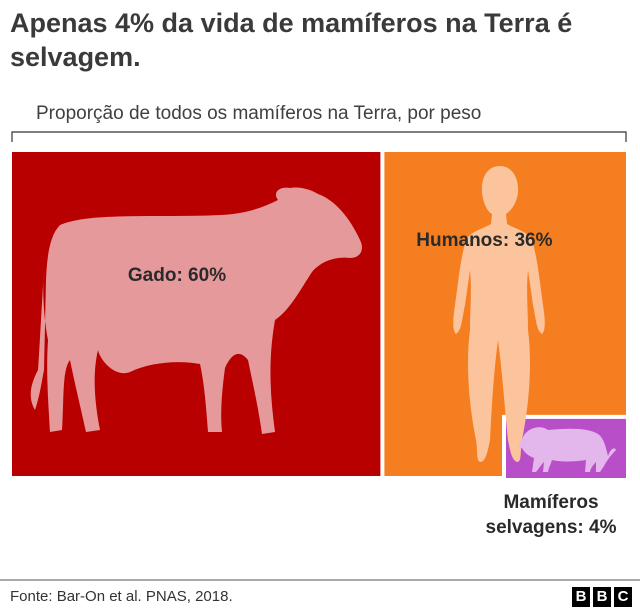 The image size is (640, 615). What do you see at coordinates (567, 449) in the screenshot?
I see `lion-icon` at bounding box center [567, 449].